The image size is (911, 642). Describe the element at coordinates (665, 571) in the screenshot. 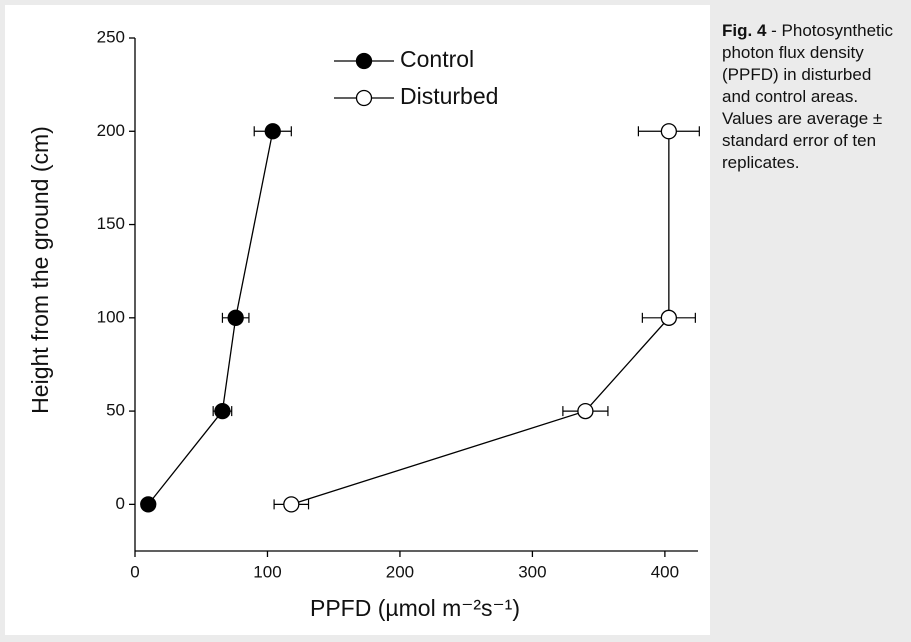

I see `x-tick-label: 400` at that location.